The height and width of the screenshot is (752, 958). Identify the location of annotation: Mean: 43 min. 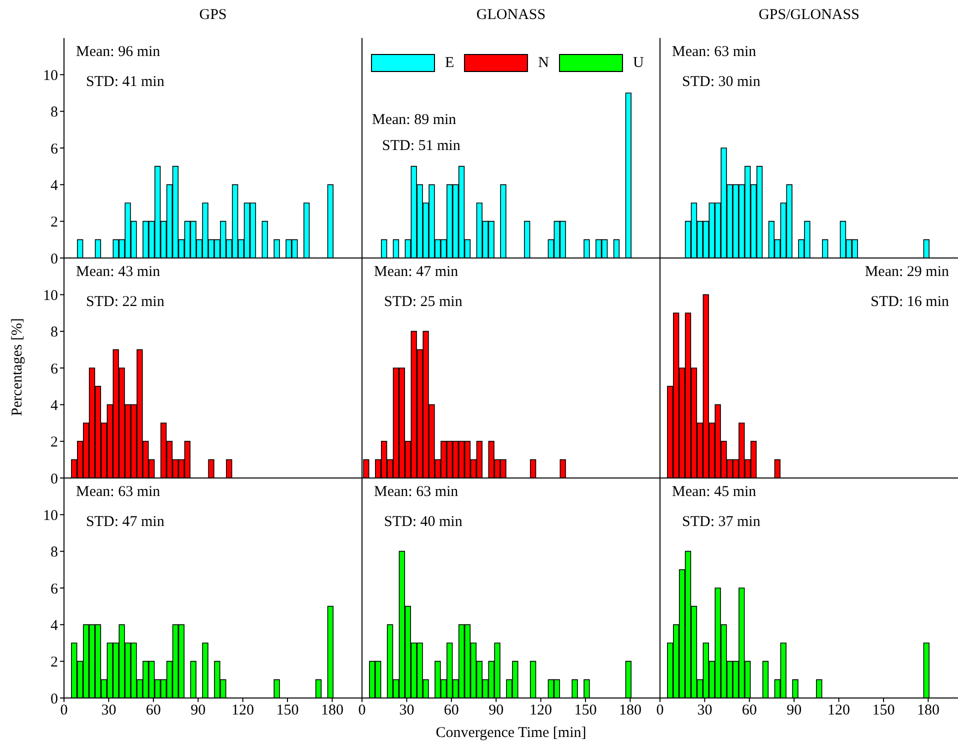
(118, 272).